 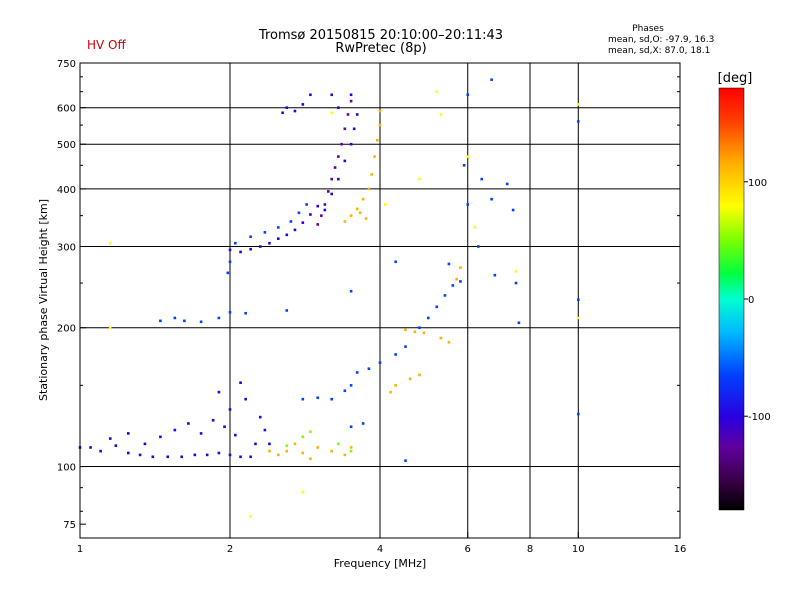 What do you see at coordinates (648, 29) in the screenshot?
I see `stats-heading: Phases` at bounding box center [648, 29].